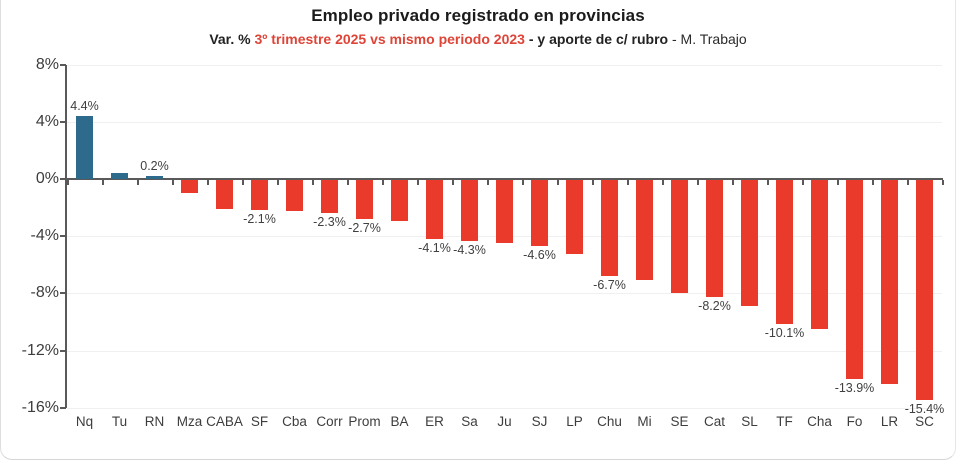  What do you see at coordinates (259, 219) in the screenshot?
I see `bar-value-label: -2.1%` at bounding box center [259, 219].